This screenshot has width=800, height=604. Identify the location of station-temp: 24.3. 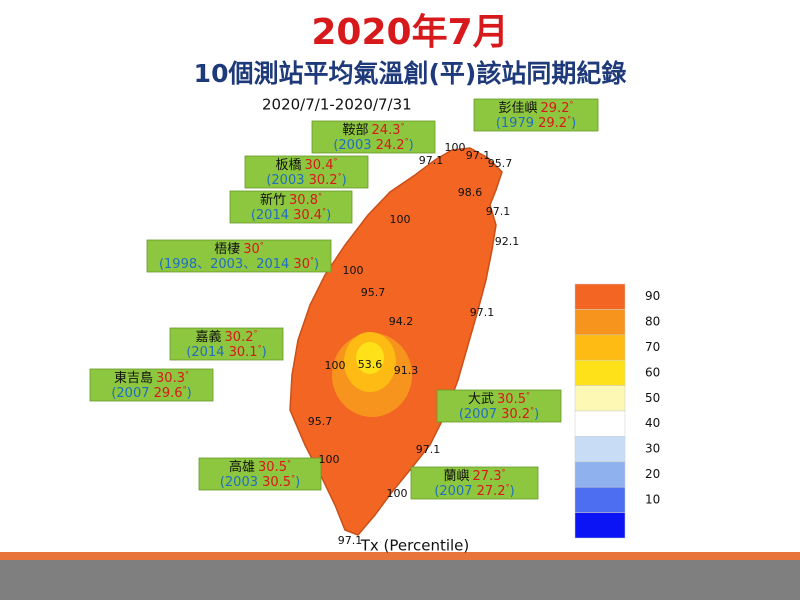
(386, 130).